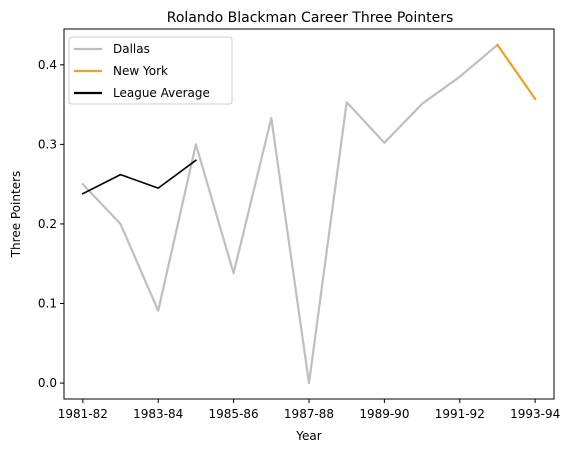 This screenshot has height=453, width=573. What do you see at coordinates (47, 65) in the screenshot?
I see `y-tick-label: 0.4` at bounding box center [47, 65].